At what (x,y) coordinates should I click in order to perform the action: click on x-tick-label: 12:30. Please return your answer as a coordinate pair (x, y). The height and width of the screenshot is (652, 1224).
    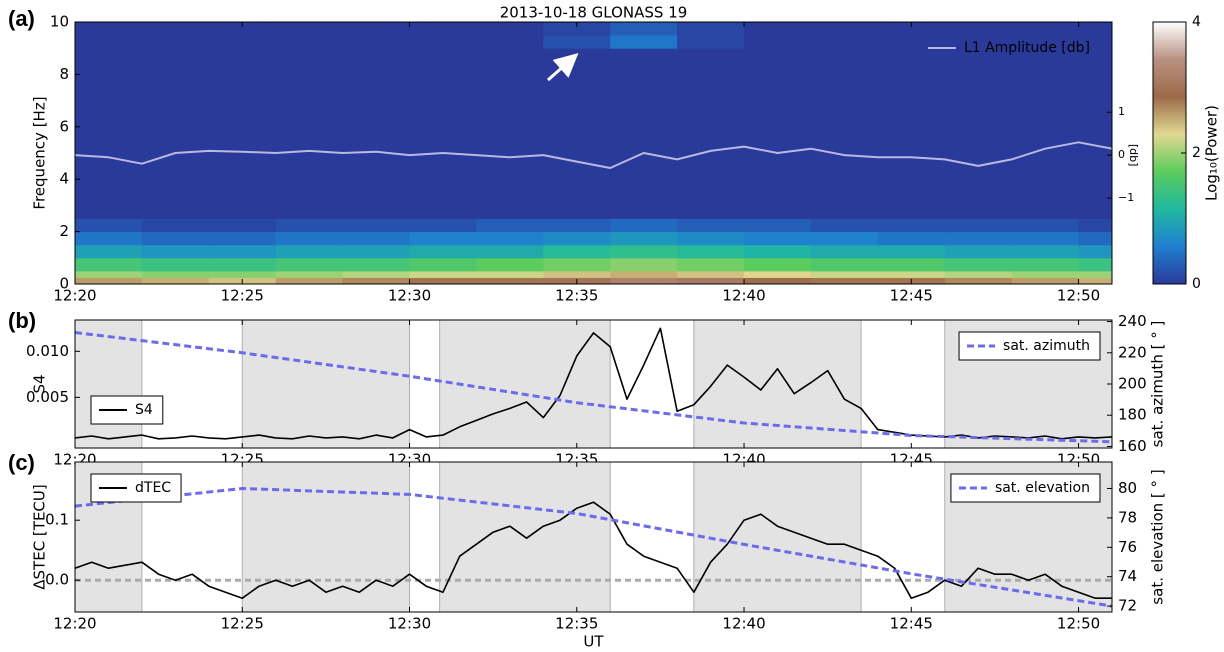
    Looking at the image, I should click on (409, 296).